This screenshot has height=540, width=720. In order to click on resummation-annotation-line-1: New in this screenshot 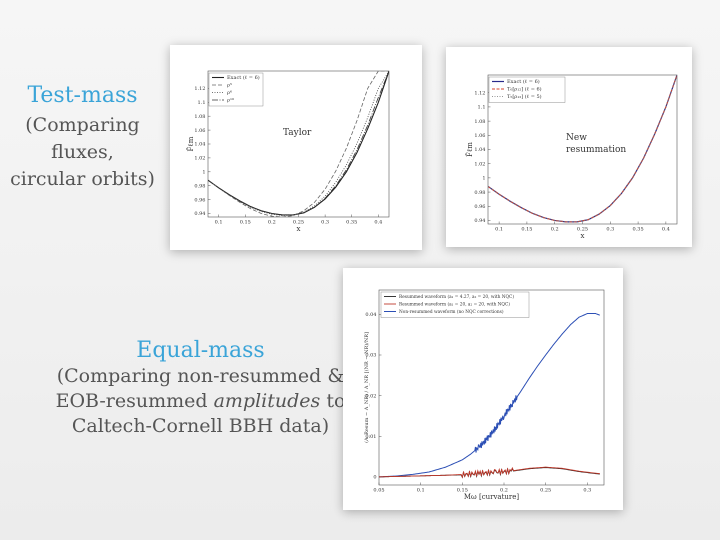, I will do `click(576, 138)`.